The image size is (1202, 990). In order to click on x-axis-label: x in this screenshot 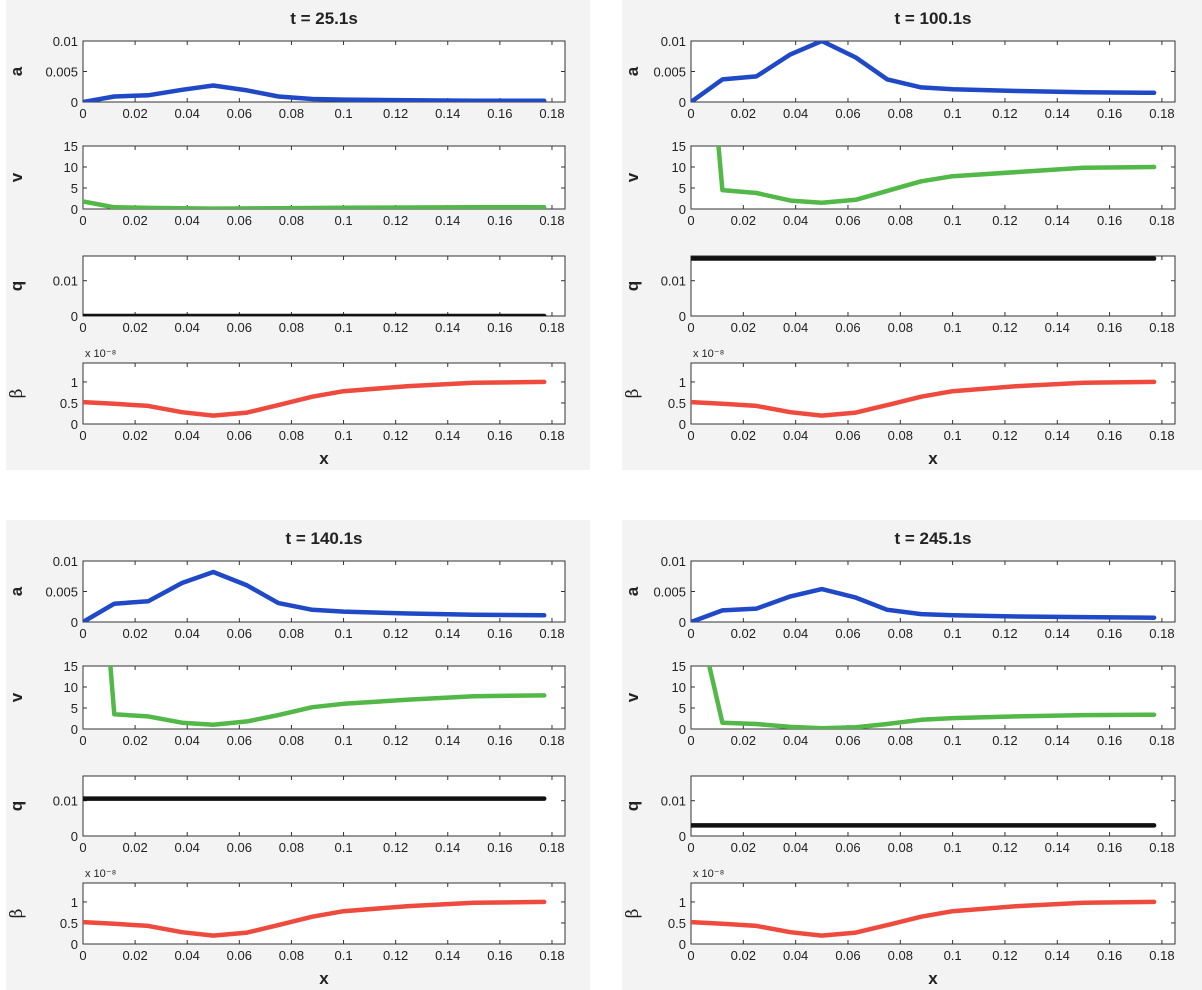, I will do `click(324, 458)`.